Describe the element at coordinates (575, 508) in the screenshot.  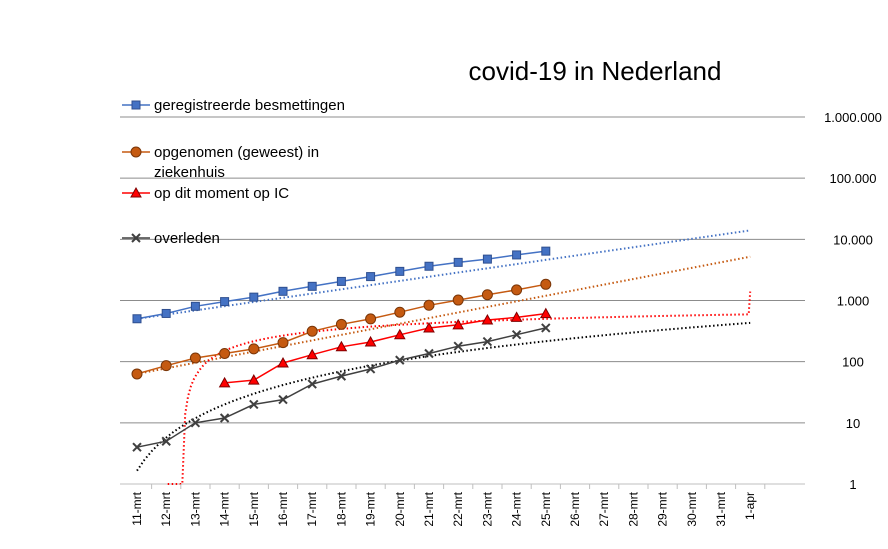
I see `x-tick-label: 26-mrt` at that location.